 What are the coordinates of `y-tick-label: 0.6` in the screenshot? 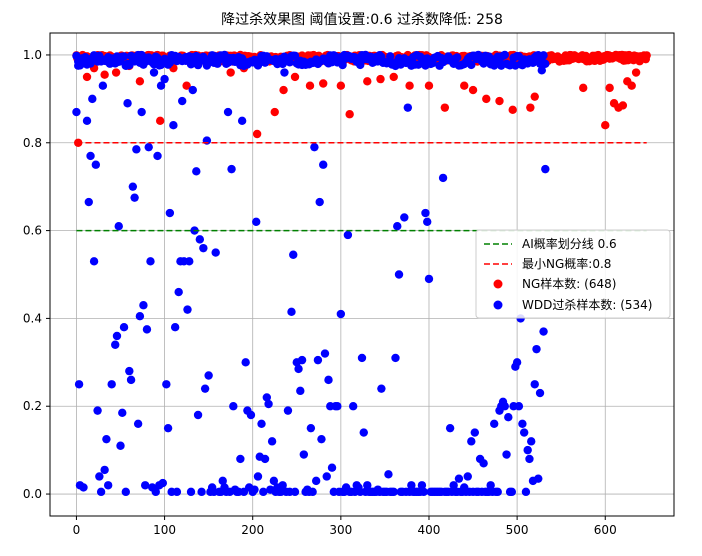 It's located at (32, 231).